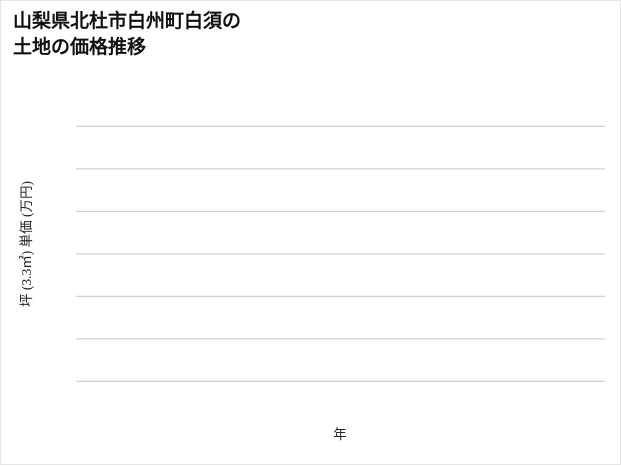 The height and width of the screenshot is (466, 621). I want to click on x-axis-label: 年, so click(340, 434).